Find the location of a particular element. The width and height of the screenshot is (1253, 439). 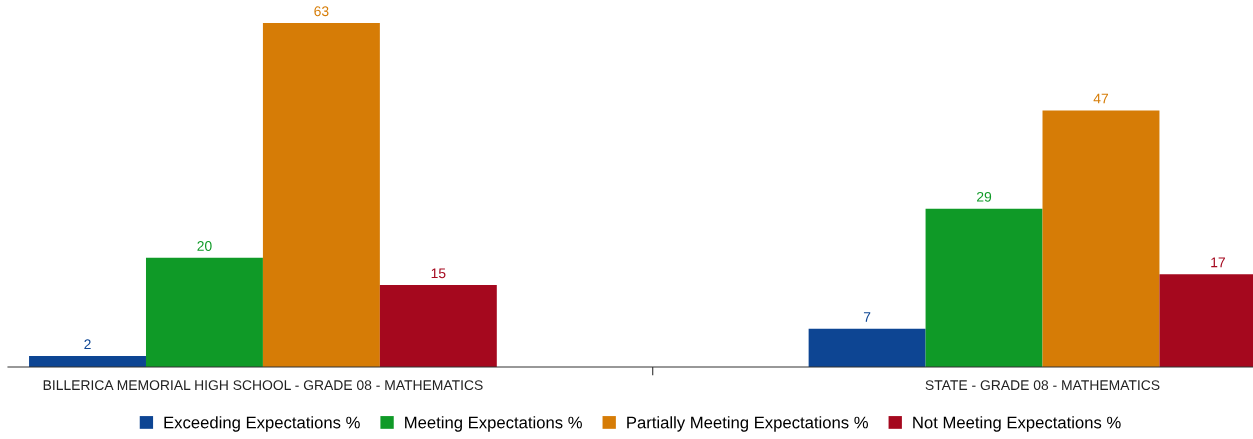

data-label: 63 is located at coordinates (321, 11).